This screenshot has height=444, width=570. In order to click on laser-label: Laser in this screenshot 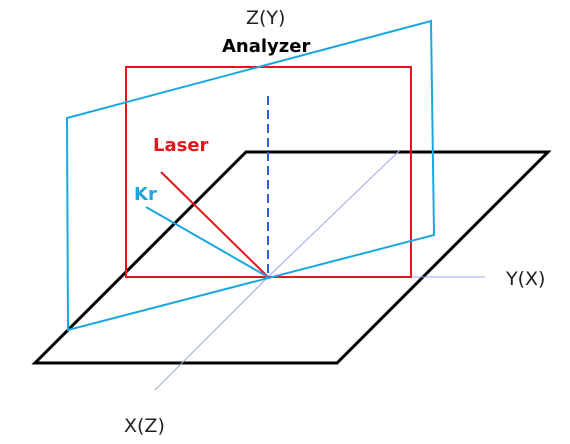, I will do `click(181, 145)`.